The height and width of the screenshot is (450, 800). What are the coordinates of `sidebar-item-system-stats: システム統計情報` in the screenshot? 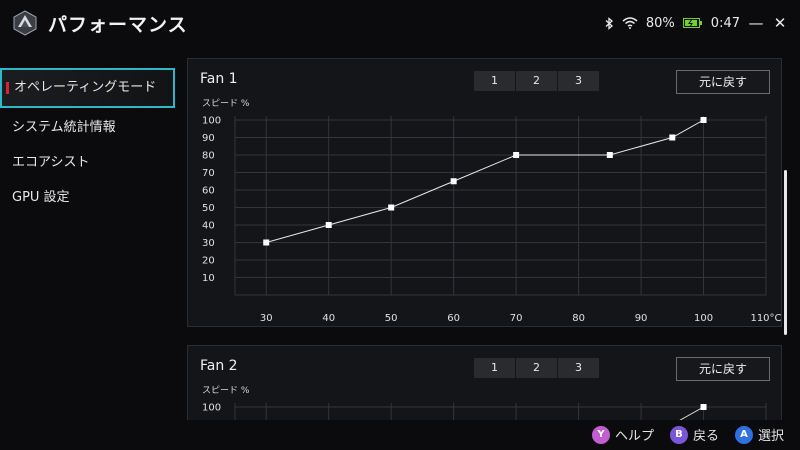 It's located at (87, 127).